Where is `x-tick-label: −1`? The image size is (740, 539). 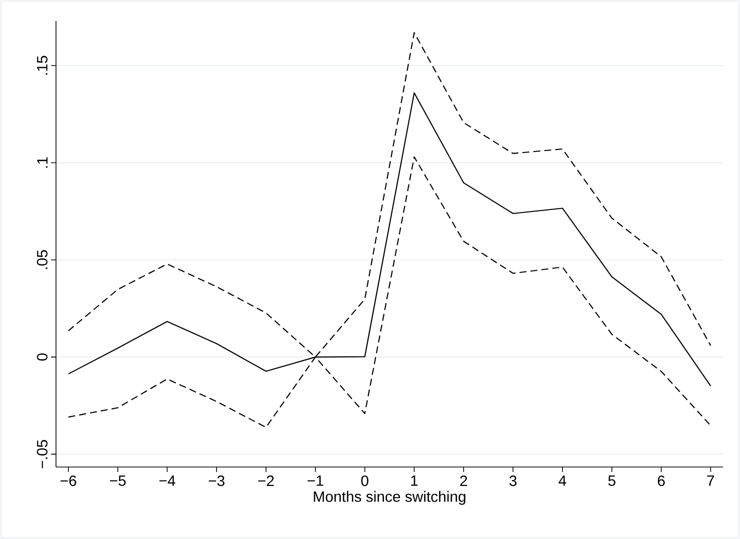 x-tick-label: −1 is located at coordinates (316, 481).